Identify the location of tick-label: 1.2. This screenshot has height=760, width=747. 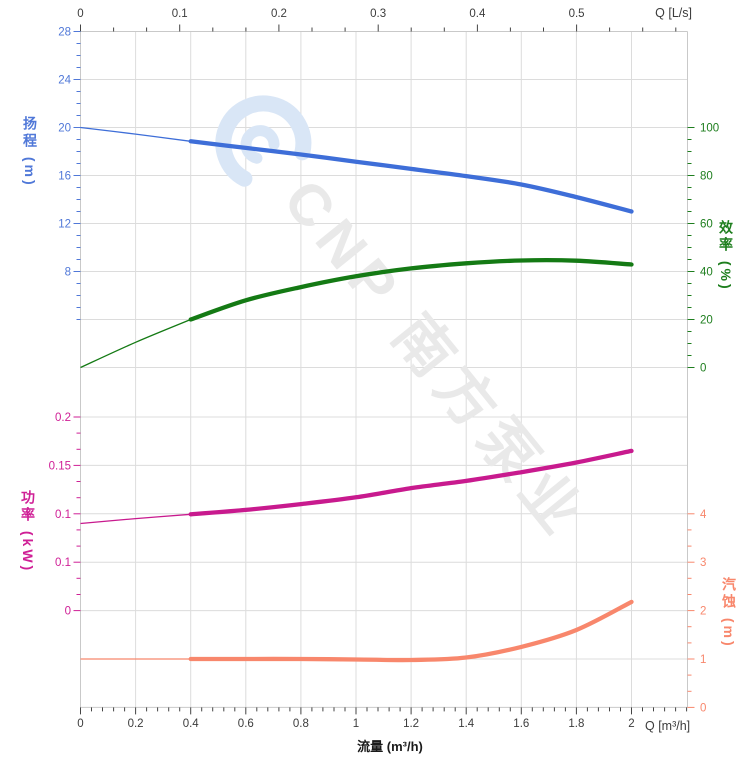
(411, 724).